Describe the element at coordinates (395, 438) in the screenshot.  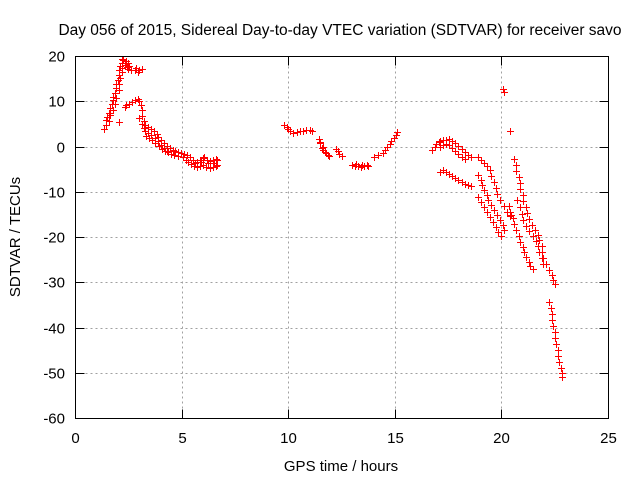
I see `x-tick-label: 15` at that location.